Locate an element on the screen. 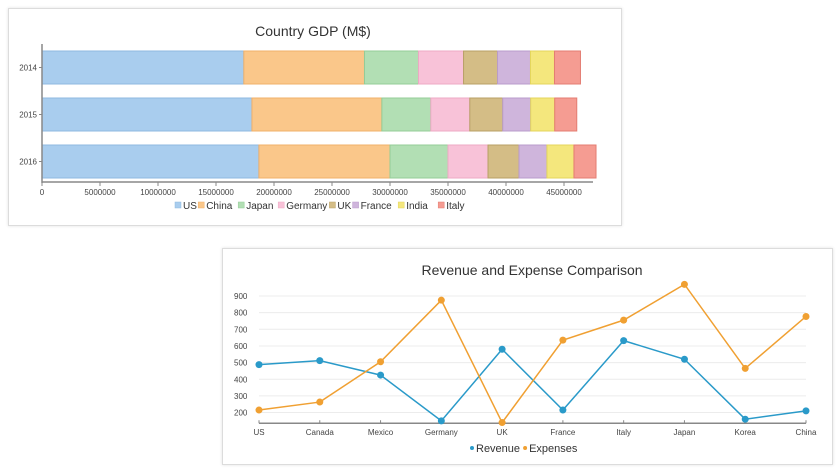 This screenshot has width=840, height=473. point-revenue-mexico is located at coordinates (381, 375).